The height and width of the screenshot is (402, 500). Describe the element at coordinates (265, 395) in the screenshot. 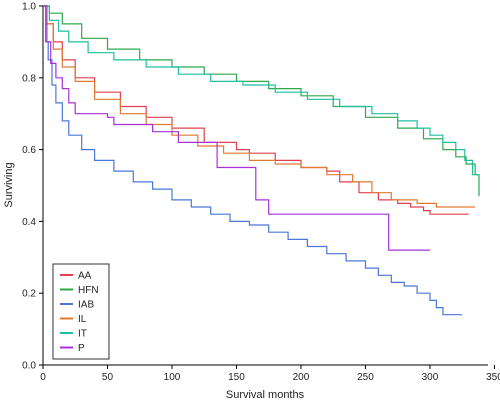

I see `x-axis-title: Survival months` at that location.